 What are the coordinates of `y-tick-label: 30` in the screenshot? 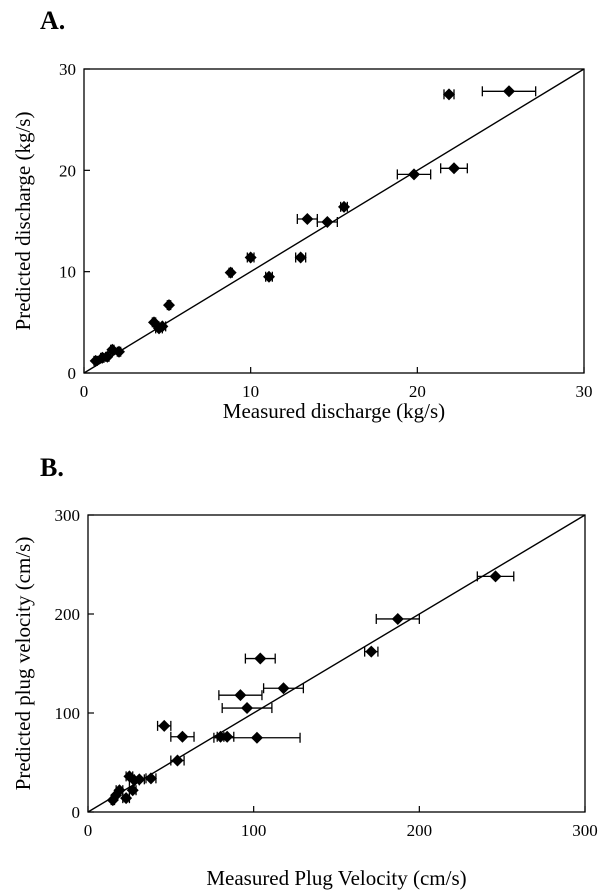 It's located at (67, 69).